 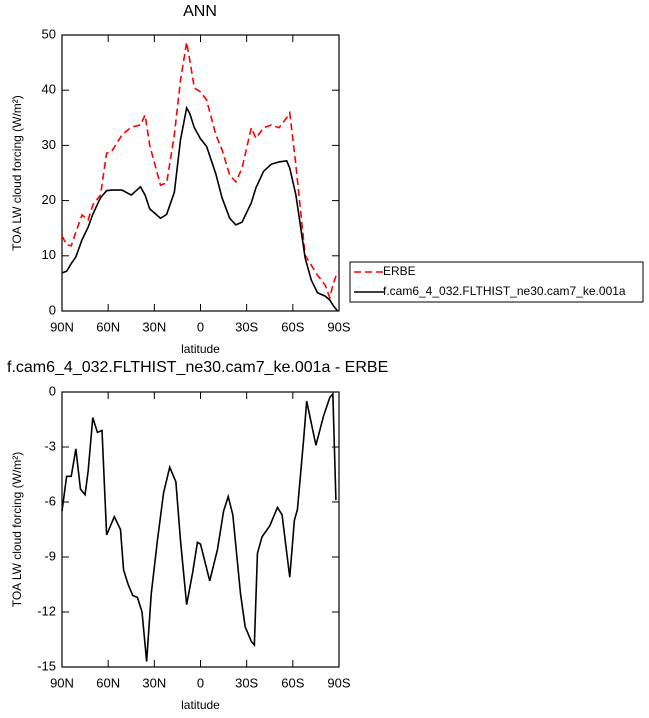 I want to click on legend-box, so click(x=496, y=282).